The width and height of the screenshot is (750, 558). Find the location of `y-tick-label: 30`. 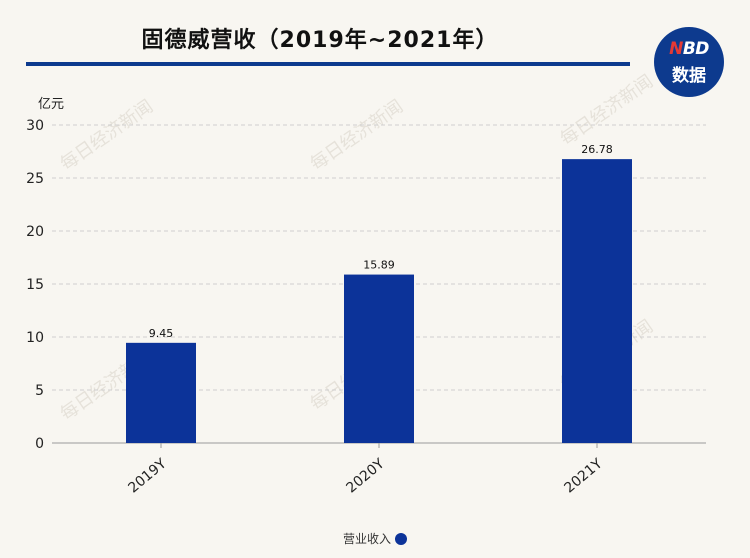

y-tick-label: 30 is located at coordinates (35, 126).